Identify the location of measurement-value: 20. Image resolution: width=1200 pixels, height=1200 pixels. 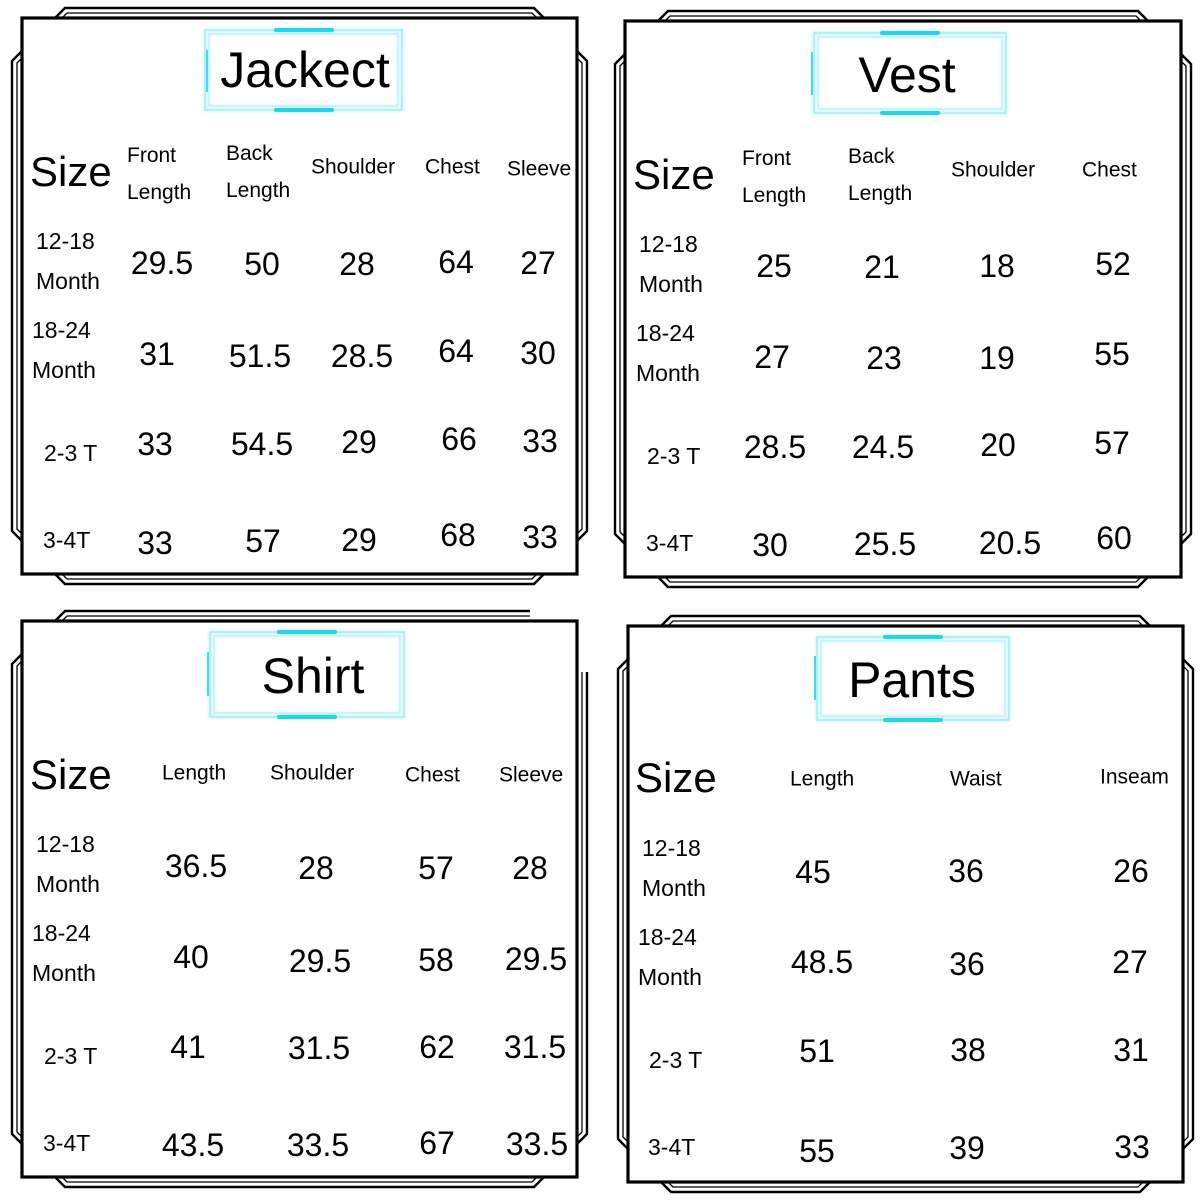
(998, 444).